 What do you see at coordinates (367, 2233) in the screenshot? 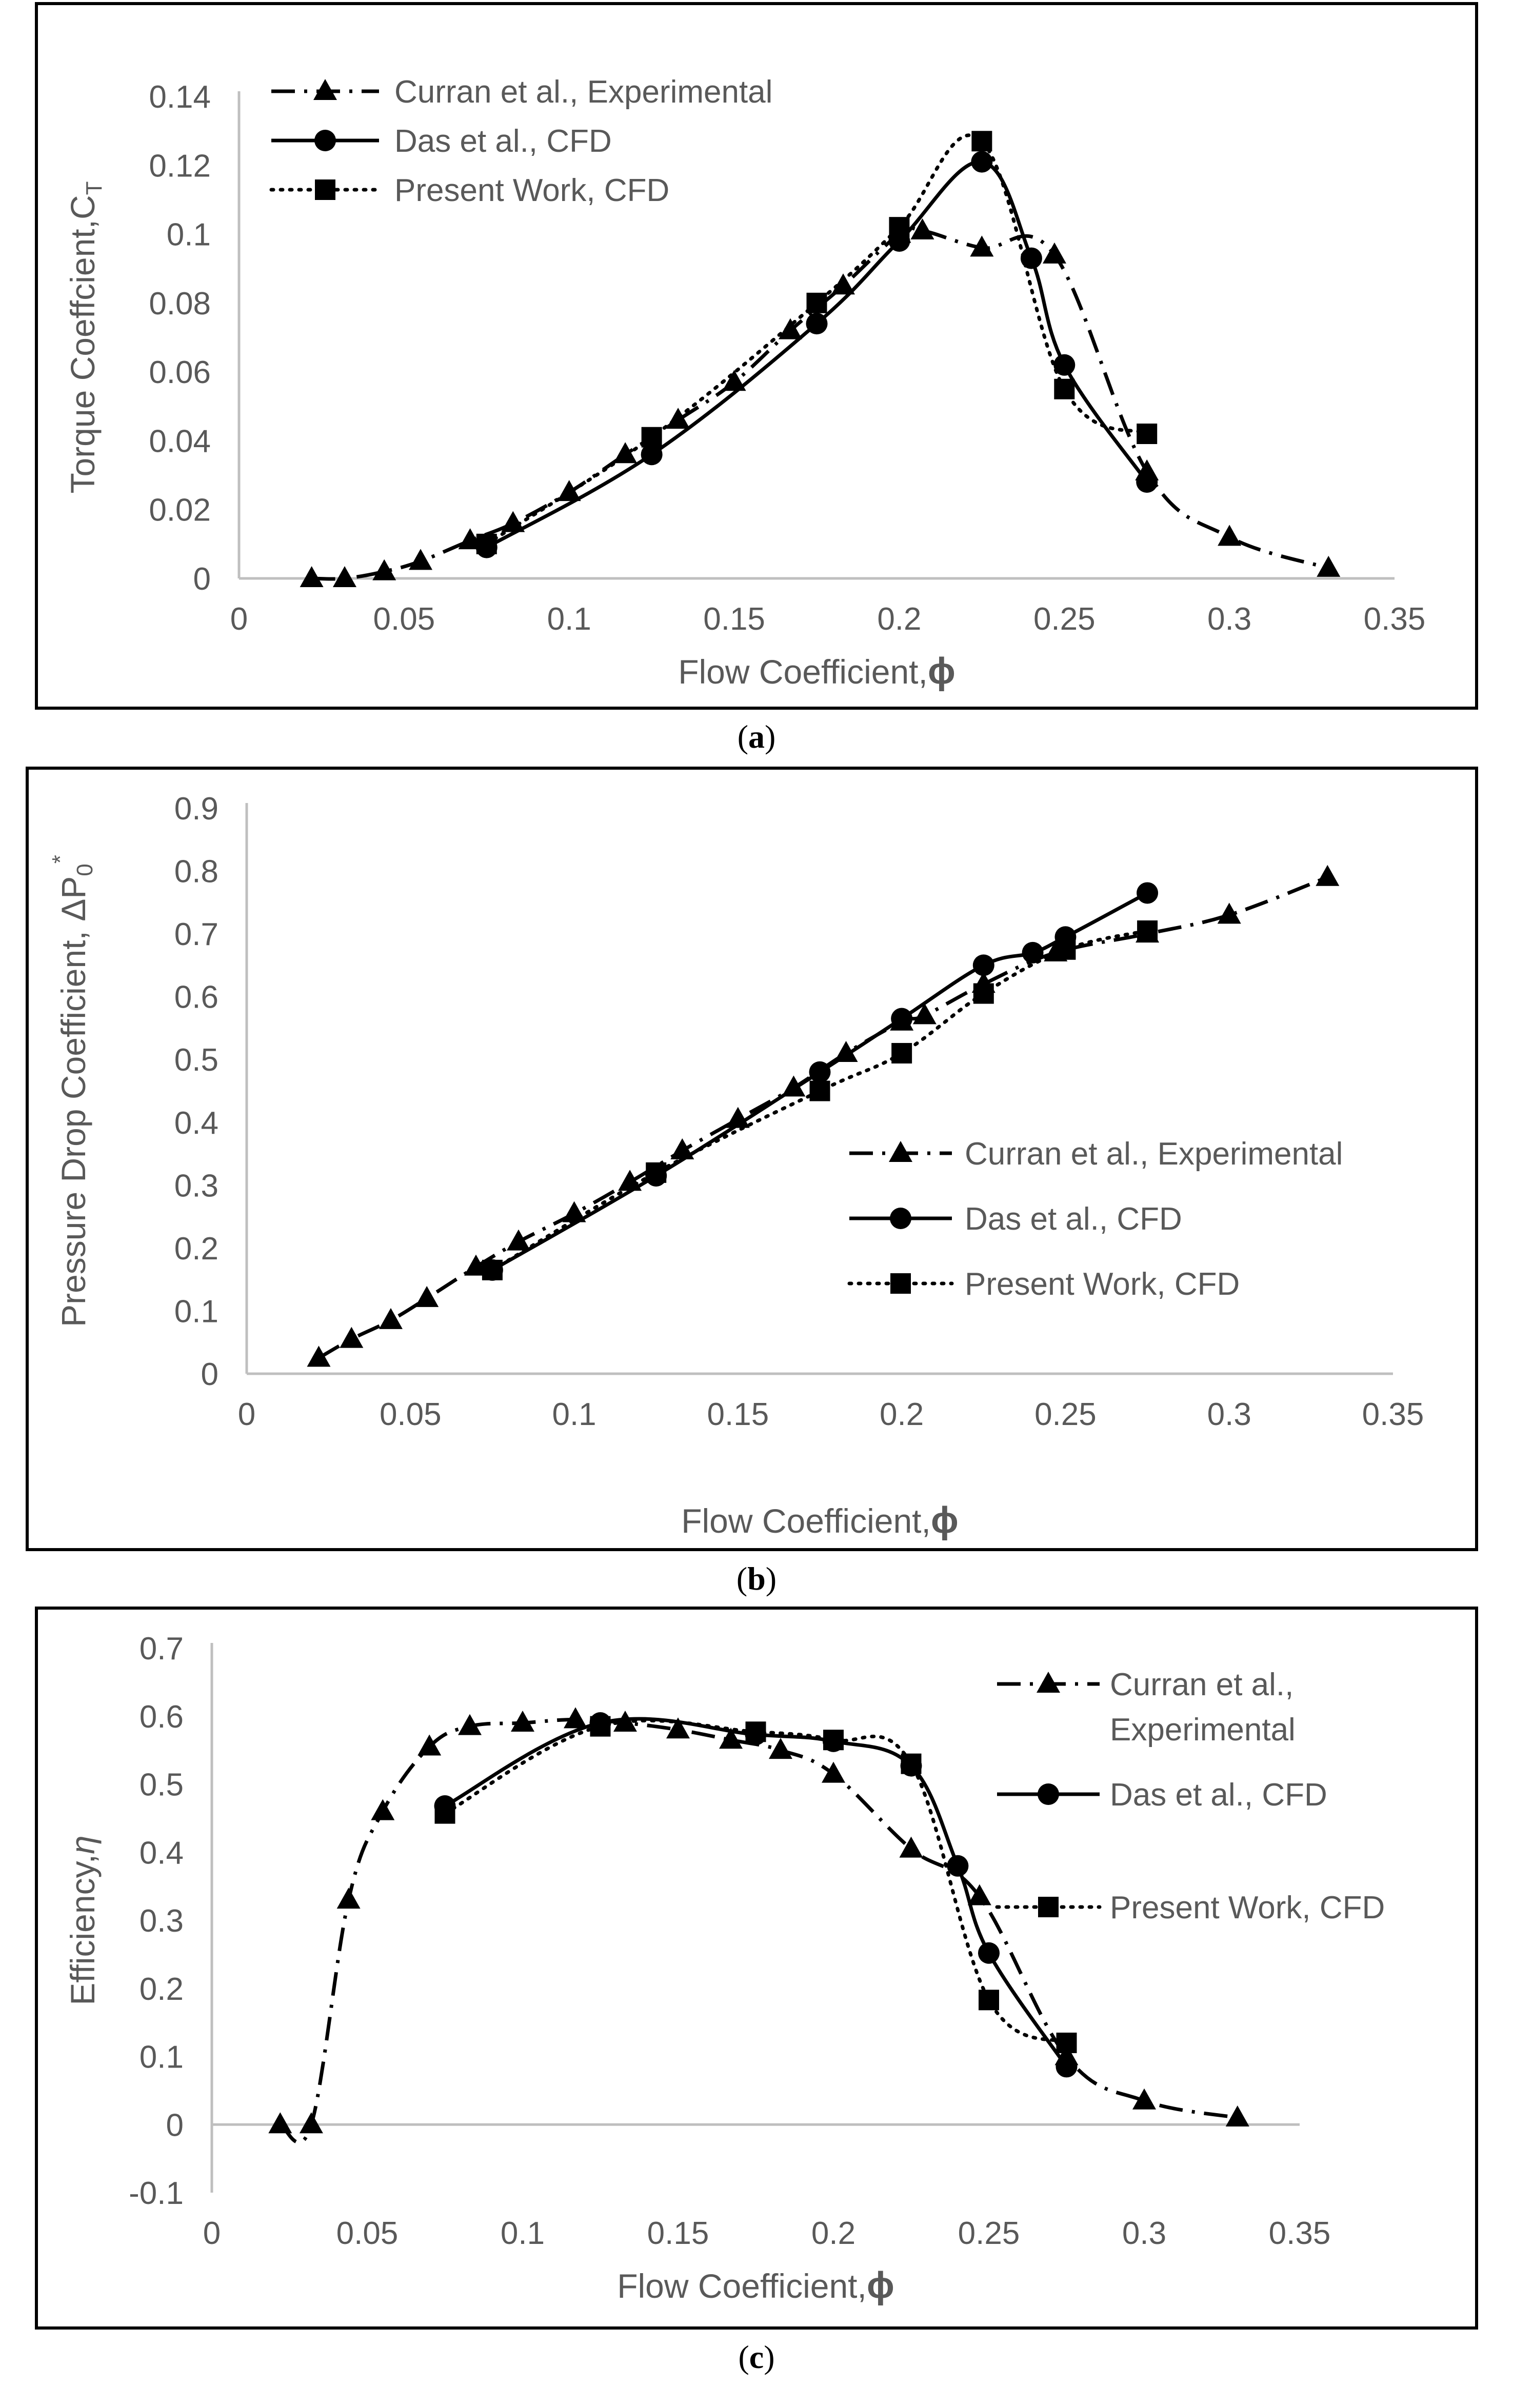
I see `x-tick-label: 0.05` at bounding box center [367, 2233].